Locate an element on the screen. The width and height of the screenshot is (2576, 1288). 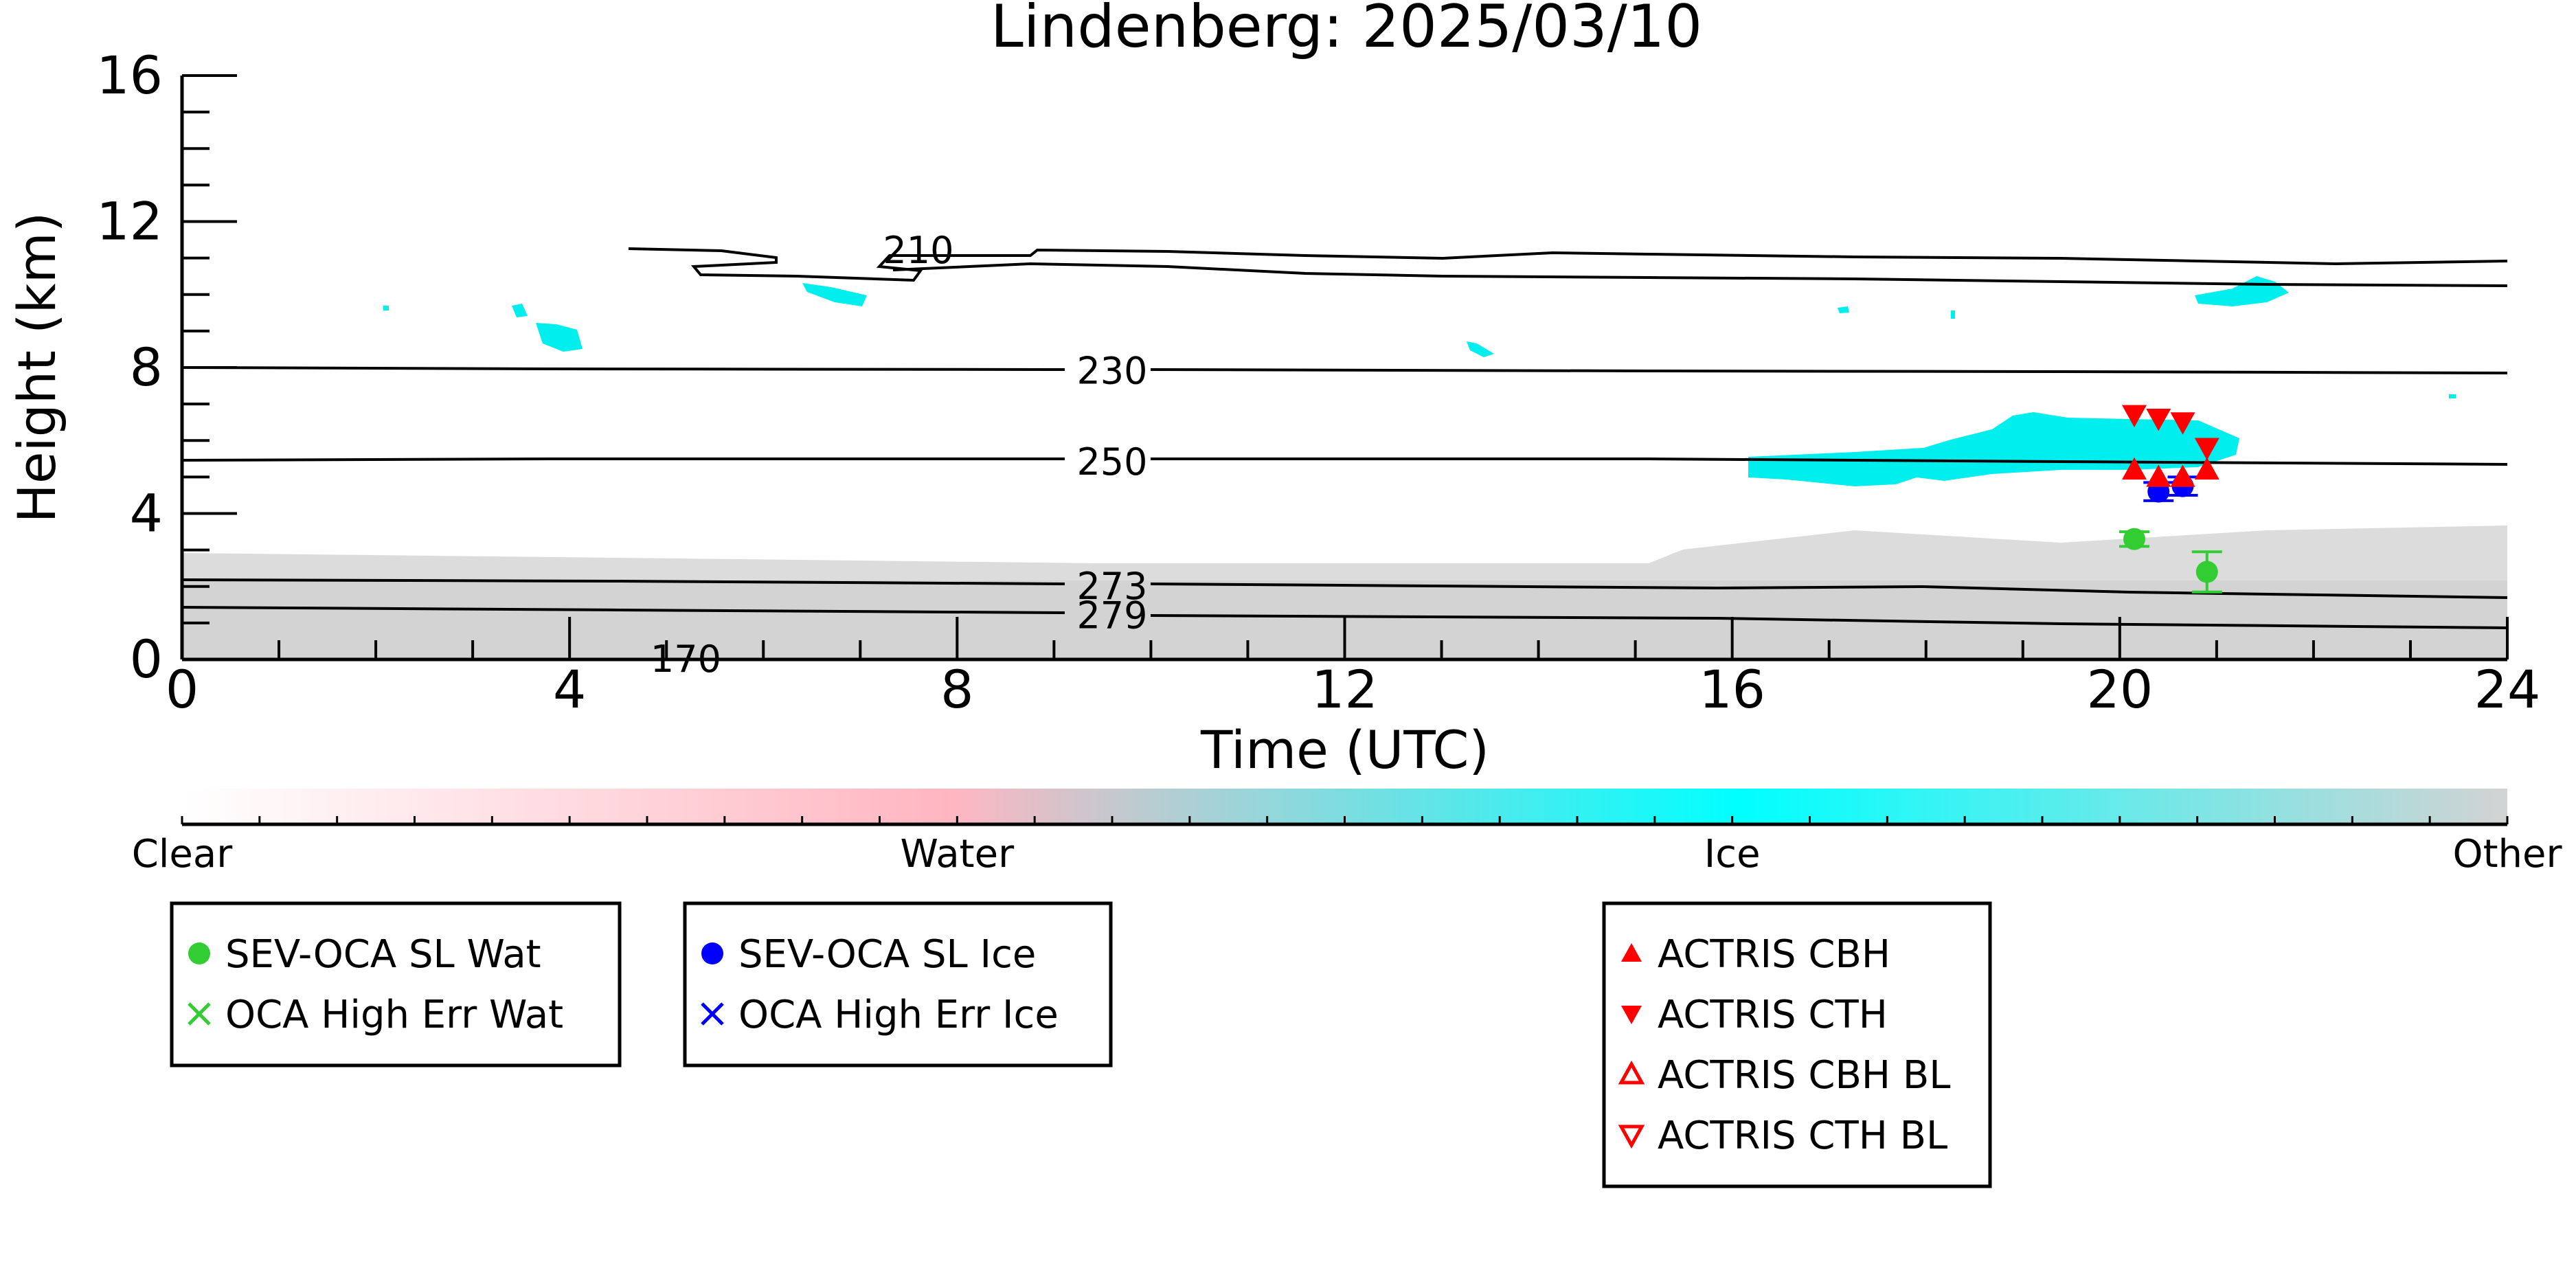
x-tick-label: 24 is located at coordinates (2507, 689).